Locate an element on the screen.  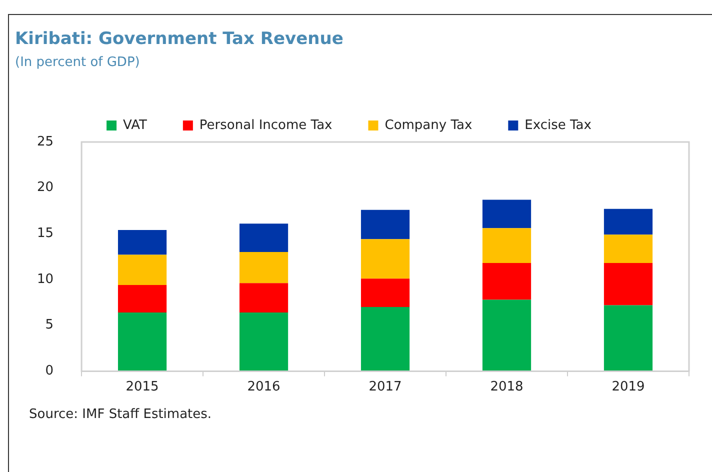
y-tick-label: 20 is located at coordinates (45, 188).